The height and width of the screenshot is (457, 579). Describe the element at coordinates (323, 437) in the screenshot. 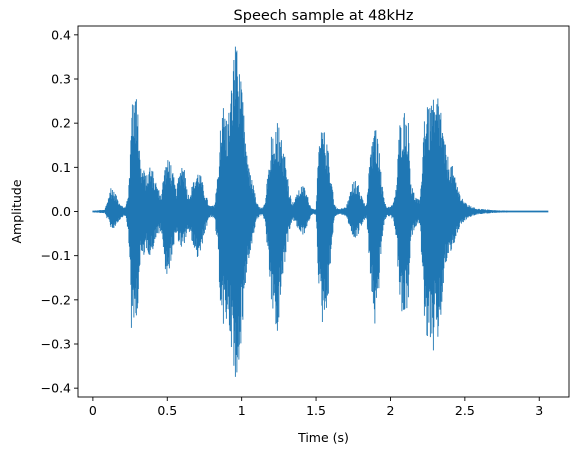

I see `x-axis-label: Time (s)` at that location.